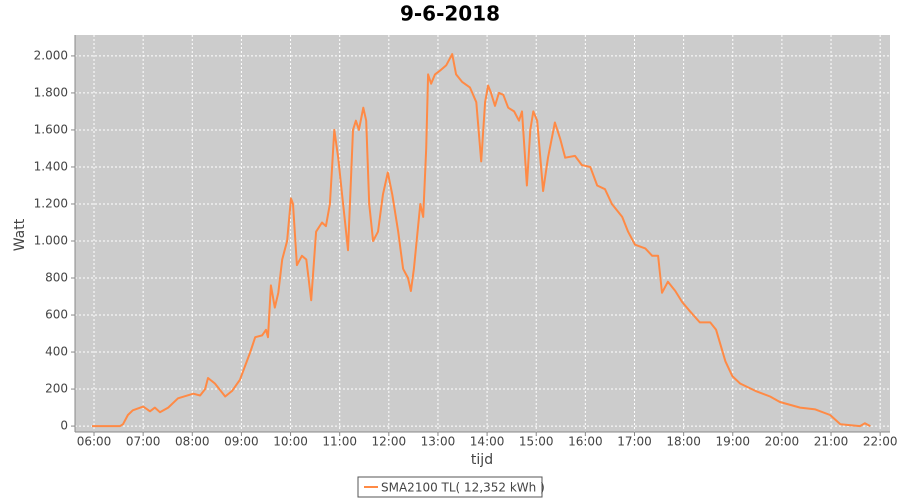 Image resolution: width=900 pixels, height=500 pixels. What do you see at coordinates (536, 442) in the screenshot?
I see `x-tick-label: 15:00` at bounding box center [536, 442].